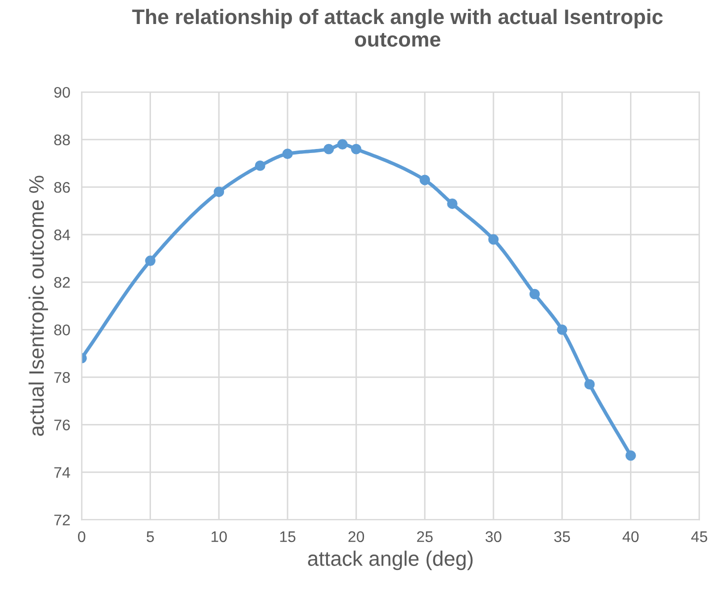 The width and height of the screenshot is (710, 594). What do you see at coordinates (38, 306) in the screenshot?
I see `y-axis-title: actual Isentropic outcome %` at bounding box center [38, 306].